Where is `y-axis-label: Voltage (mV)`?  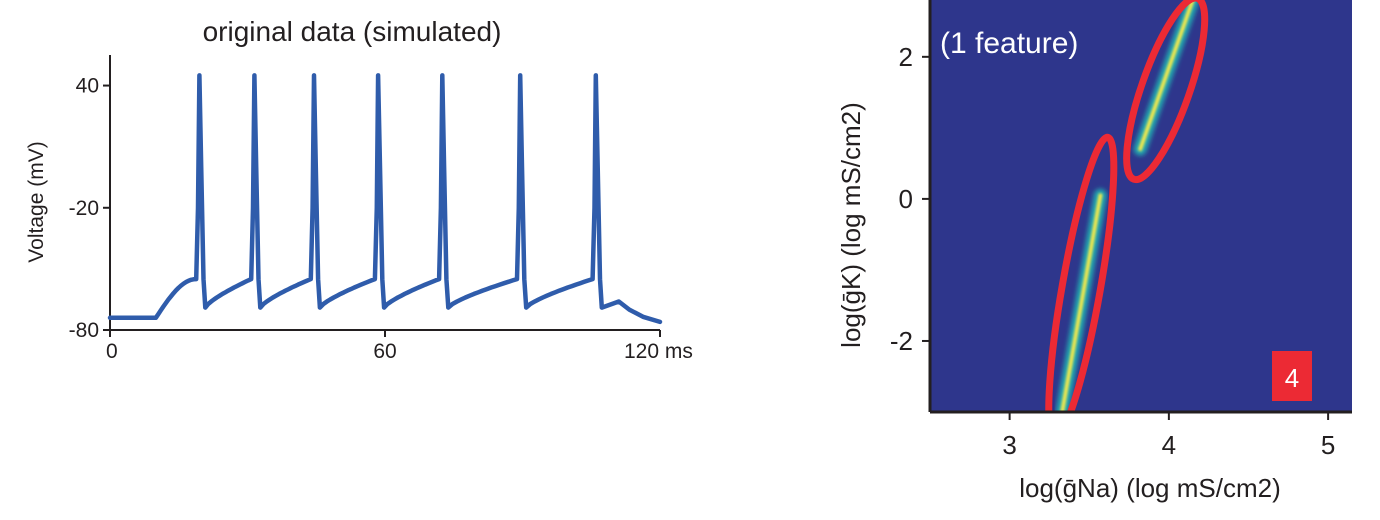
y-axis-label: Voltage (mV) is located at coordinates (36, 201).